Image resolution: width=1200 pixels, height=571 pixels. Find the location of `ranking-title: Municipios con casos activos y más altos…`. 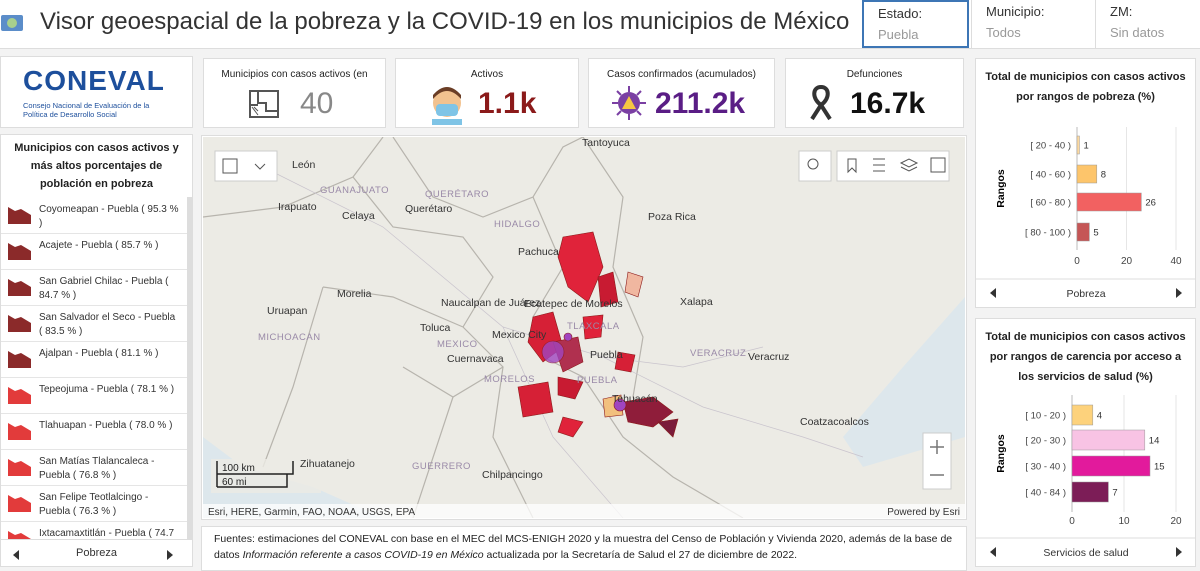

ranking-title: Municipios con casos activos y más altos… is located at coordinates (96, 166).